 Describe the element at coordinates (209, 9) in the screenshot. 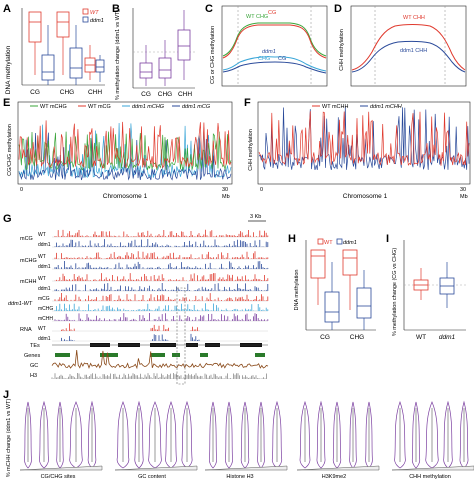

I see `panel-letter-c: C` at that location.